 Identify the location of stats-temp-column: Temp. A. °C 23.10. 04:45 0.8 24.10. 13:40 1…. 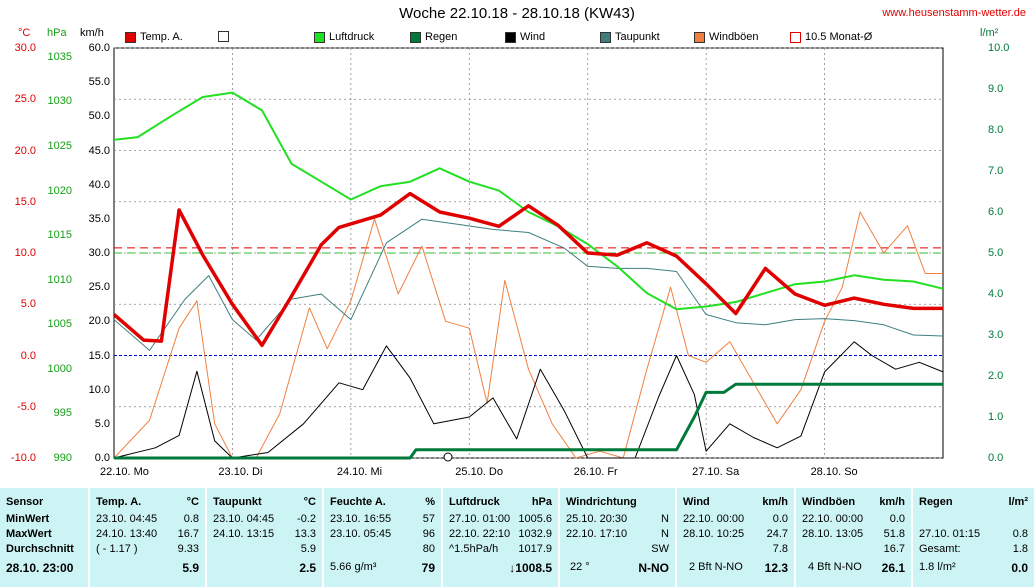
(147, 537).